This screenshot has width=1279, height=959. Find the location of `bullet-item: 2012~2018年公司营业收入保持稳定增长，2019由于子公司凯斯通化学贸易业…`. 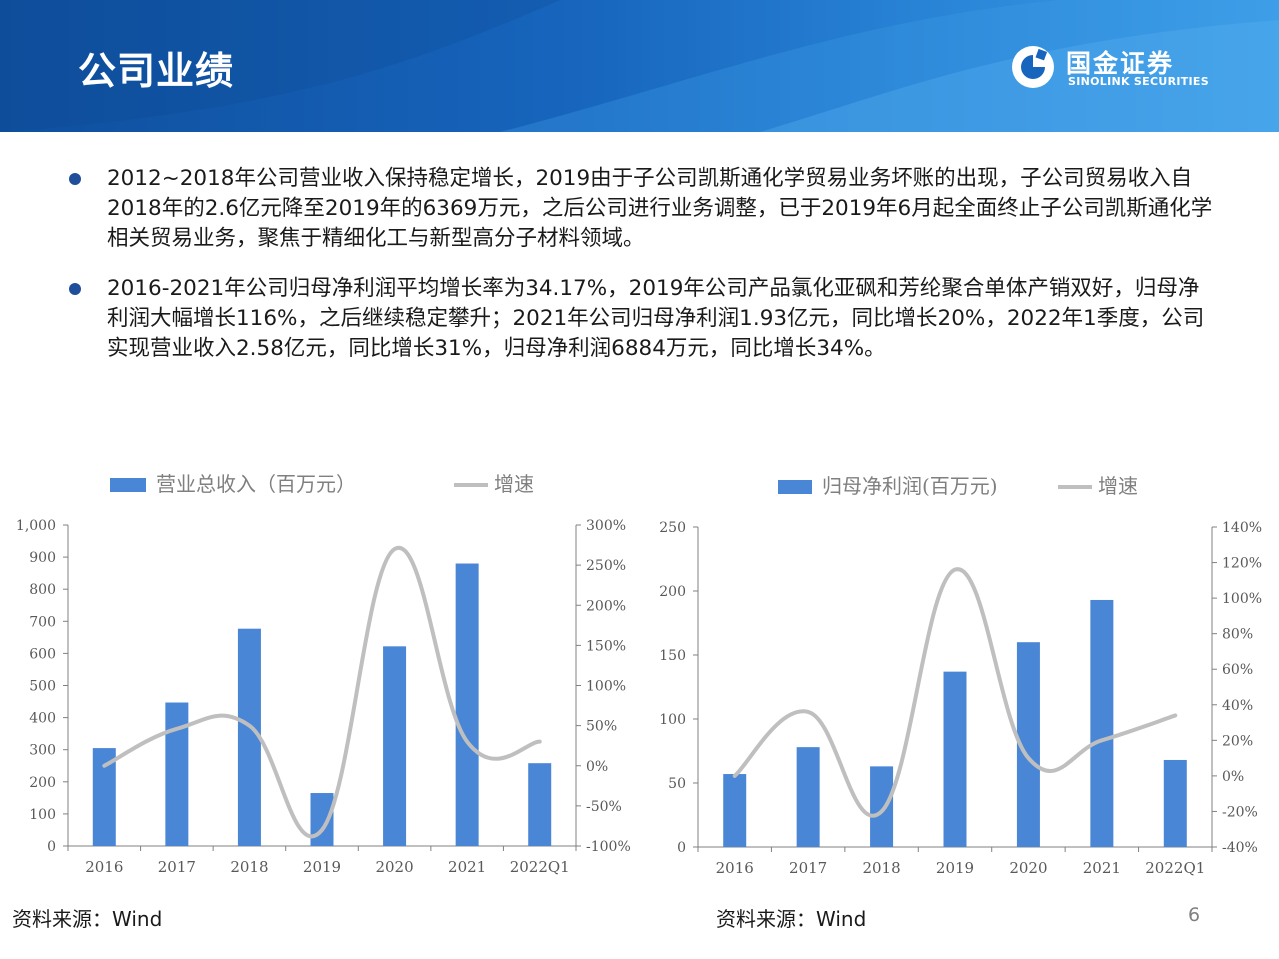

bullet-item: 2012~2018年公司营业收入保持稳定增长，2019由于子公司凯斯通化学贸易业… is located at coordinates (641, 209).